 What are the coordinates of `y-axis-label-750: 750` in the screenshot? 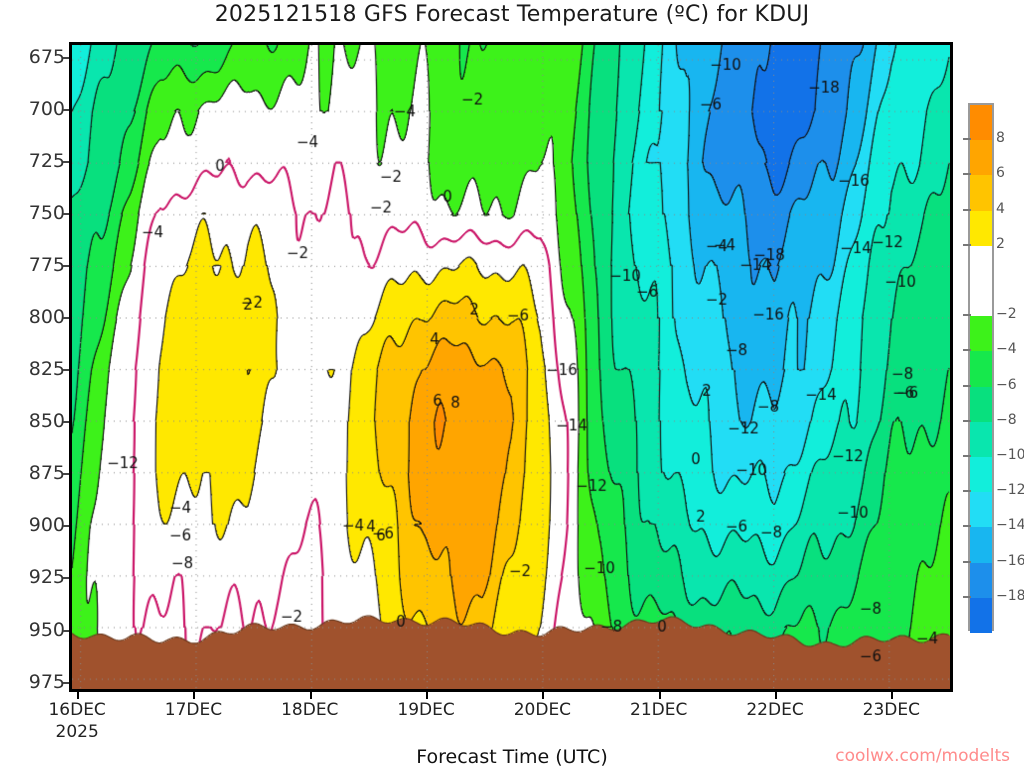 It's located at (46, 212).